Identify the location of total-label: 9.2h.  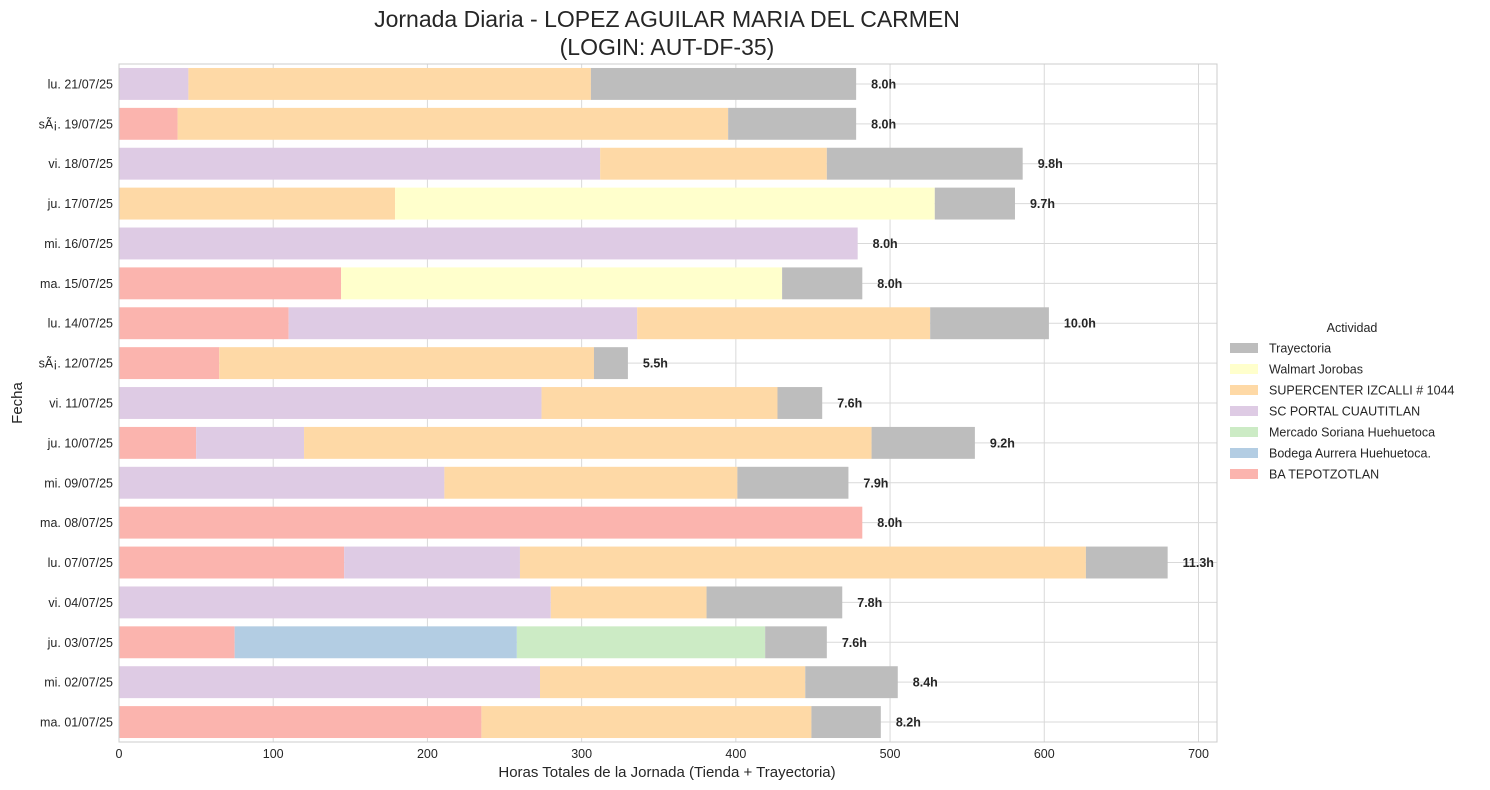
(1002, 443).